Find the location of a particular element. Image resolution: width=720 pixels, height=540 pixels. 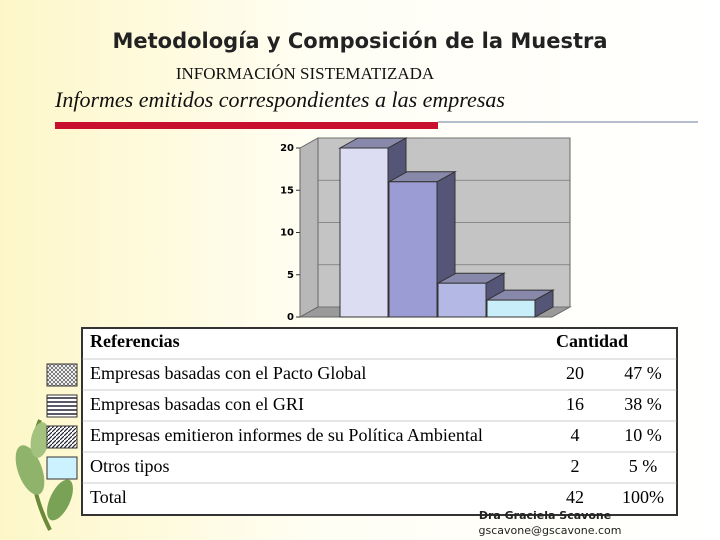

row-percent: 5 % is located at coordinates (643, 466).